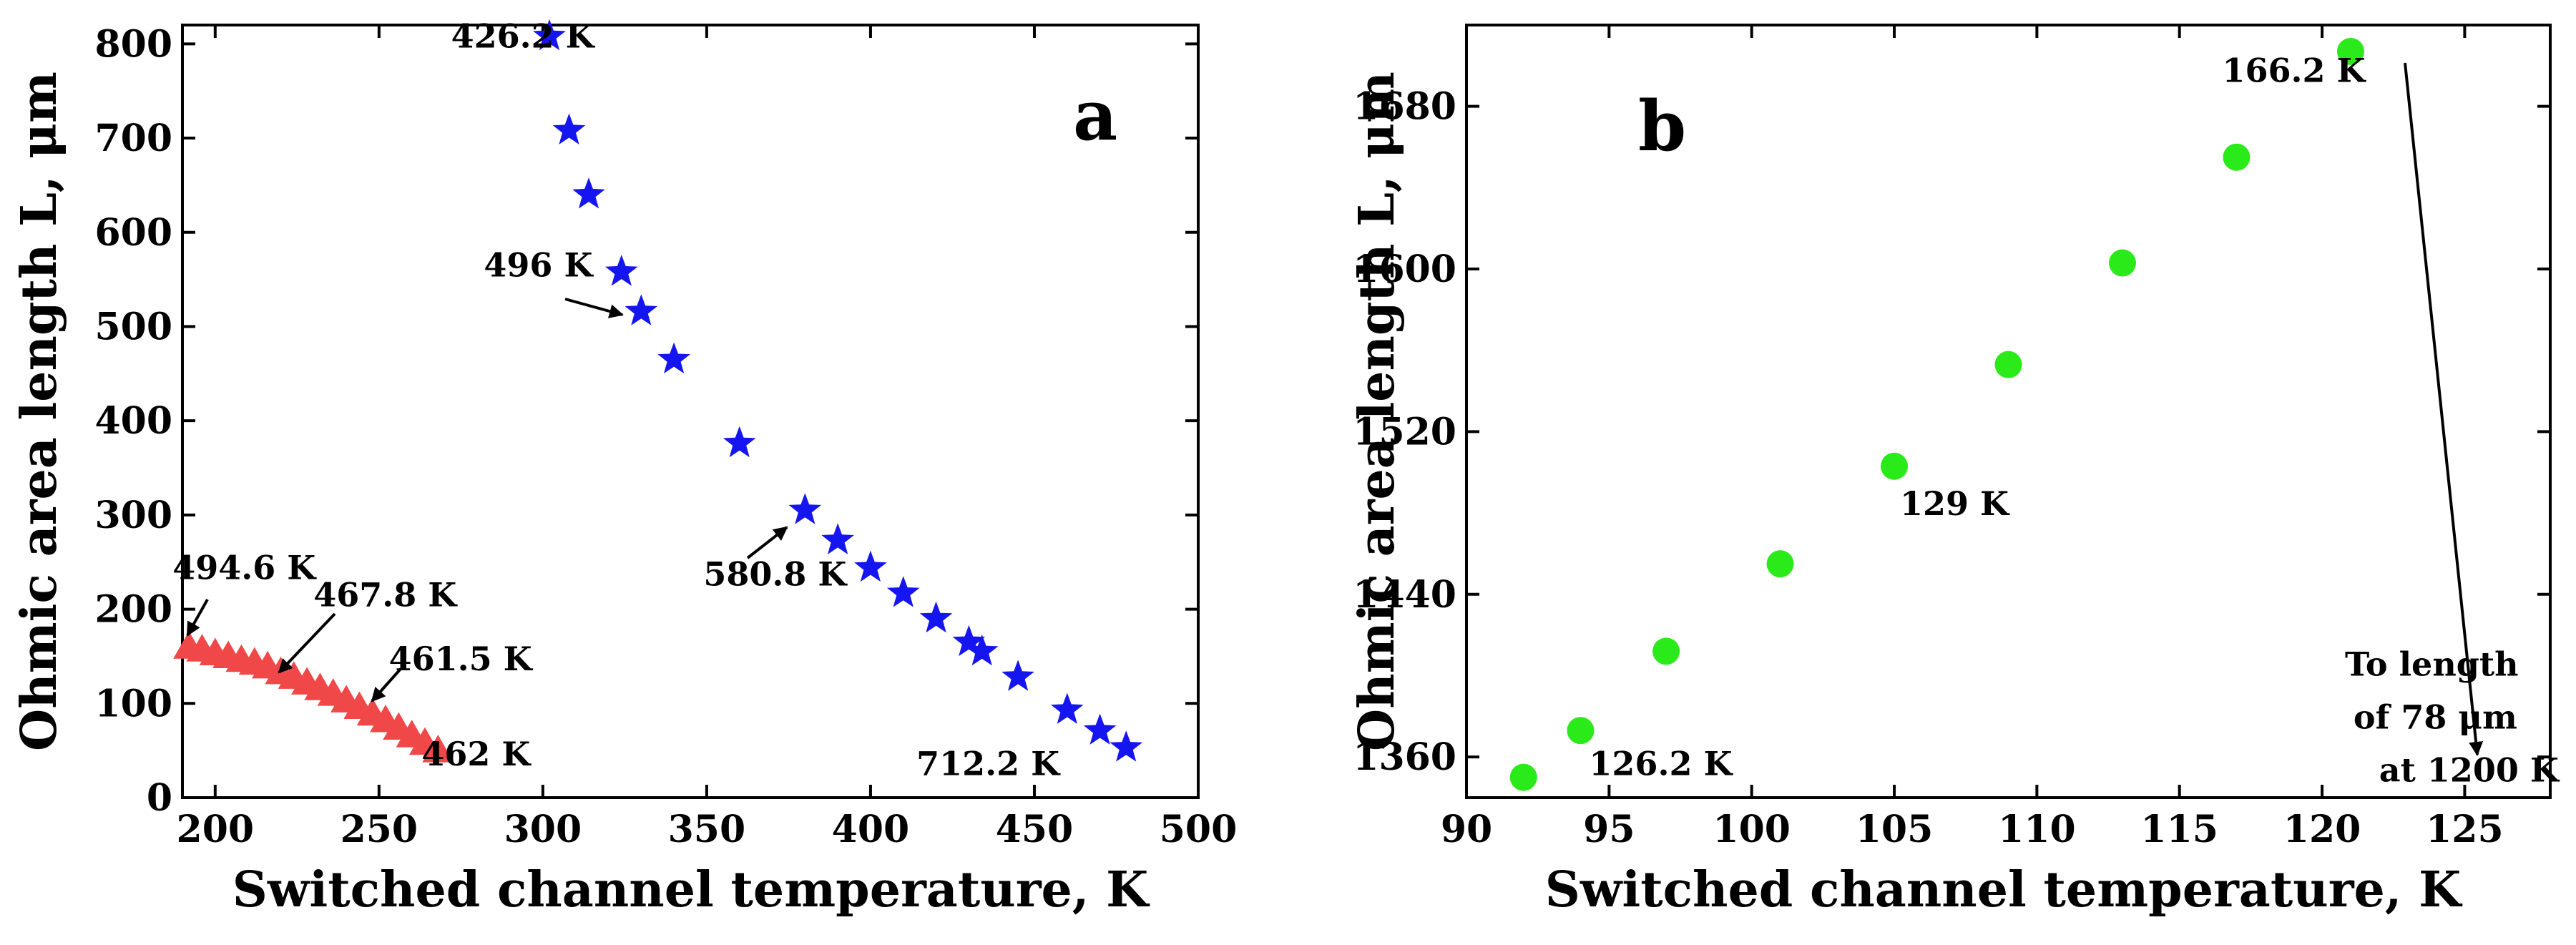 This screenshot has height=945, width=2576. Describe the element at coordinates (539, 265) in the screenshot. I see `annotation-label: 496 K` at that location.